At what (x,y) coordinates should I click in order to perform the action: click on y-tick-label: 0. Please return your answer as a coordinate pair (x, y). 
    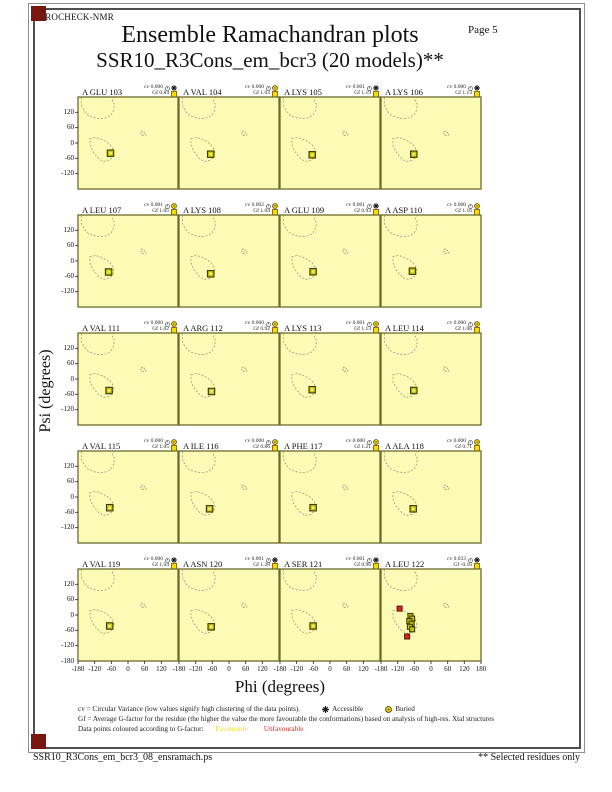
    Looking at the image, I should click on (72, 614).